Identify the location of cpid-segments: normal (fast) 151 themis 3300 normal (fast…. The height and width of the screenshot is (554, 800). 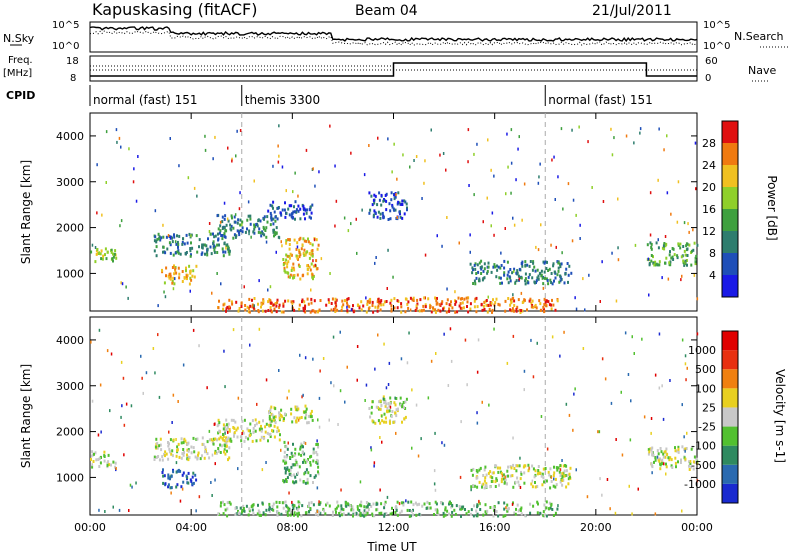
(371, 96).